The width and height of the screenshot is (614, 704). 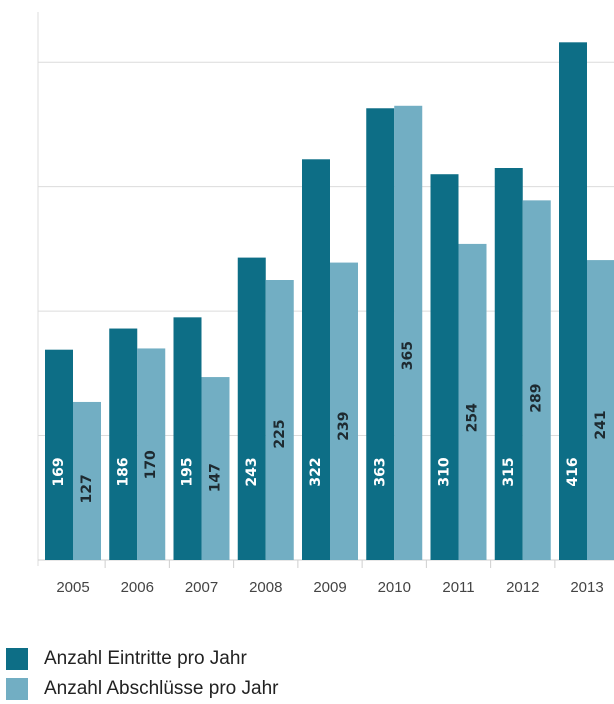 I want to click on bar-abschluesse-2008, so click(x=279, y=420).